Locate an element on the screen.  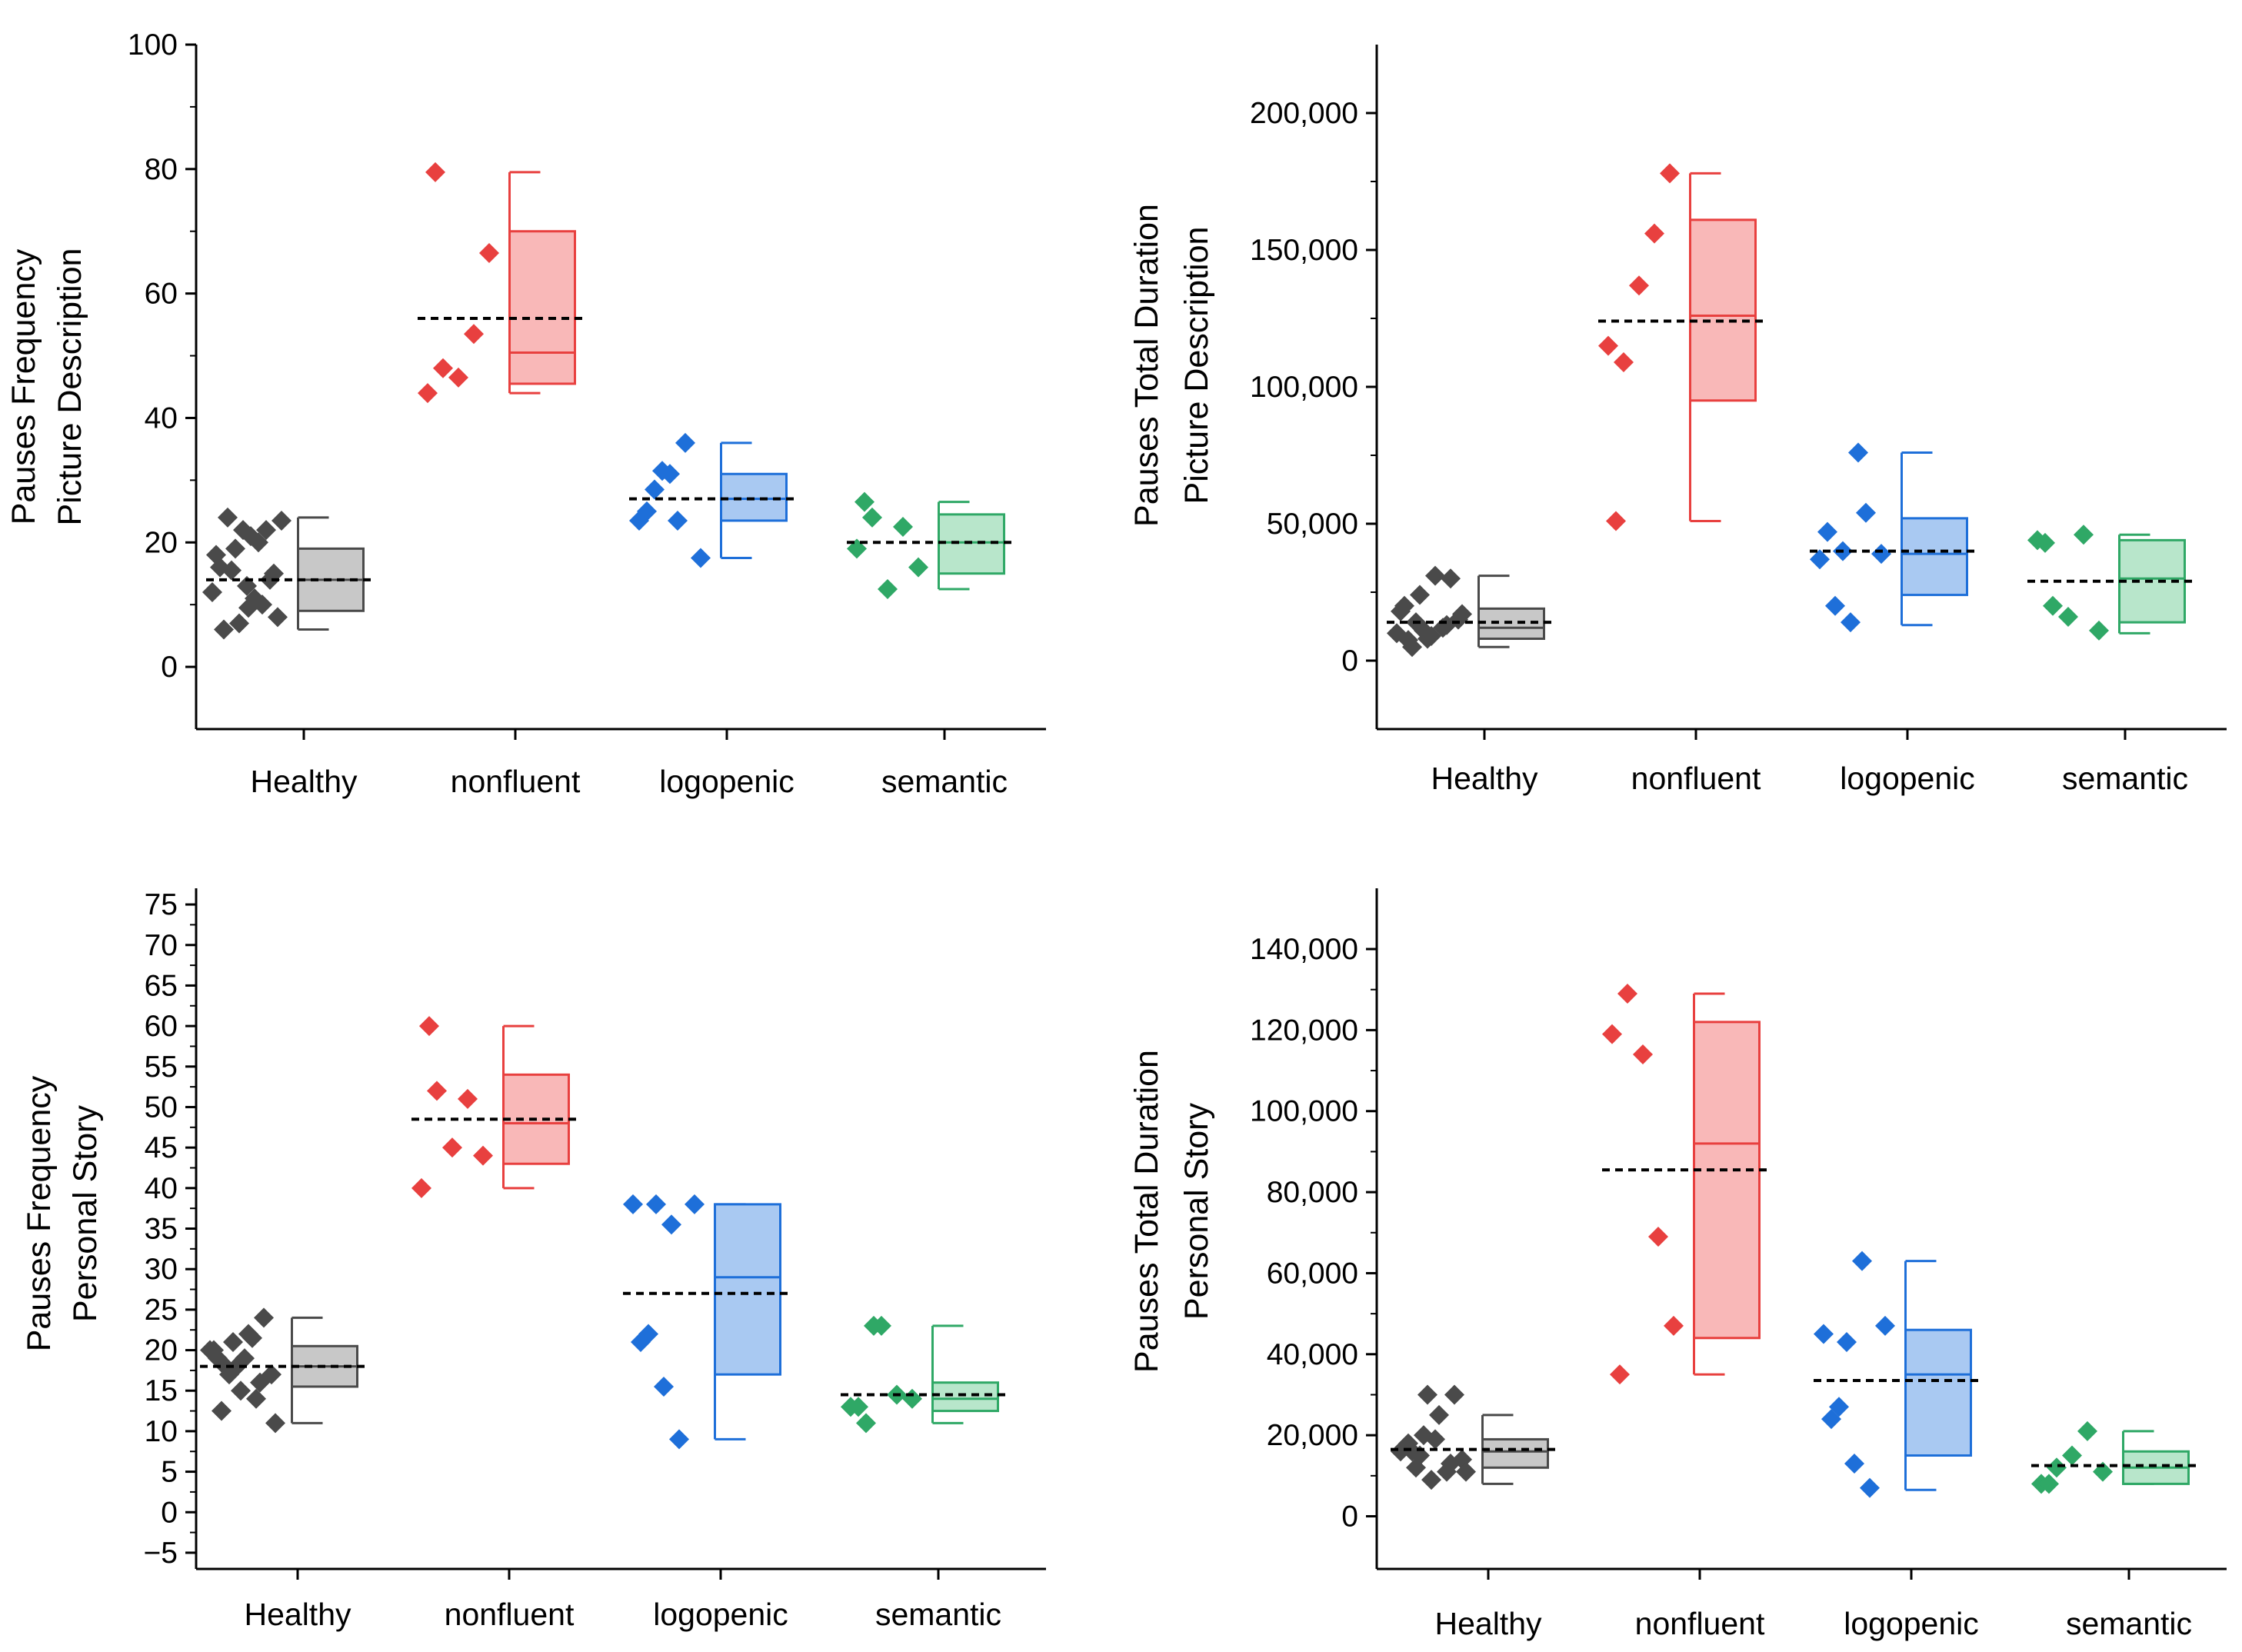
y-tick-label: 35 is located at coordinates (161, 1229).